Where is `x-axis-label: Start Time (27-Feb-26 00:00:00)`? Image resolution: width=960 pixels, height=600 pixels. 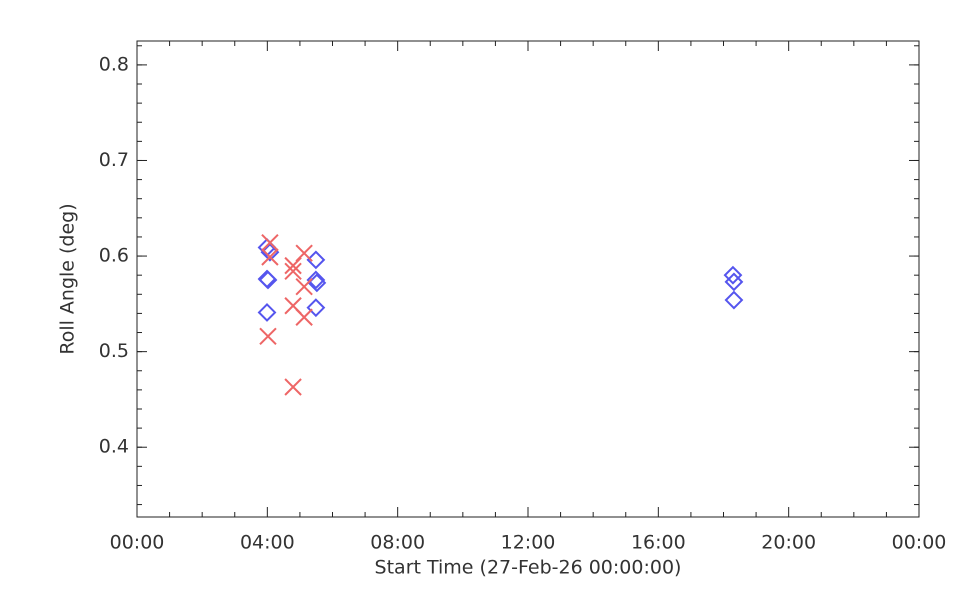 x-axis-label: Start Time (27-Feb-26 00:00:00) is located at coordinates (528, 568).